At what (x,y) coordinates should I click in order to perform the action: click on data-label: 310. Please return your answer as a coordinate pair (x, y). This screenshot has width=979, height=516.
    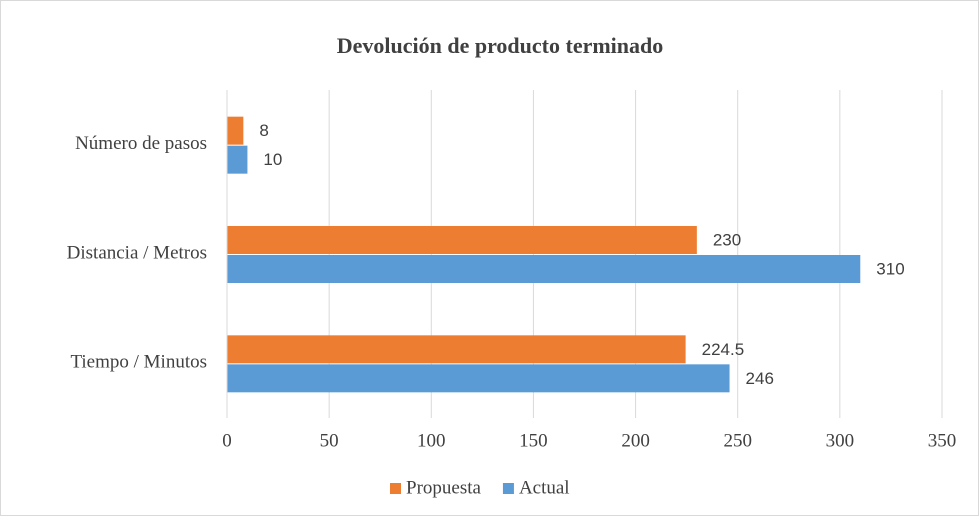
    Looking at the image, I should click on (890, 268).